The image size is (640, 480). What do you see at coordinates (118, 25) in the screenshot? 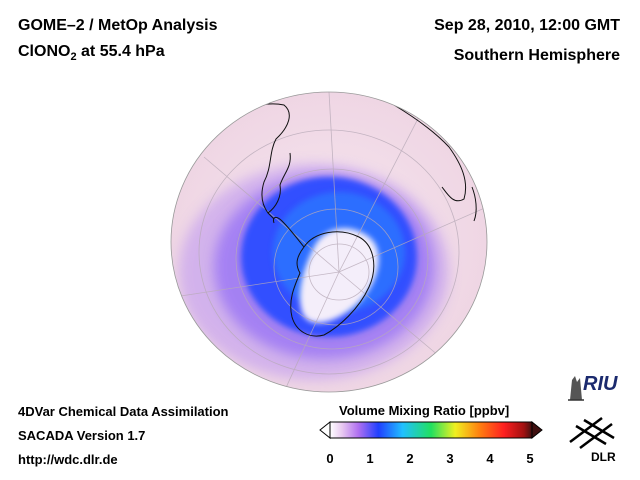
I see `title-line1: GOME–2 / MetOp Analysis` at bounding box center [118, 25].